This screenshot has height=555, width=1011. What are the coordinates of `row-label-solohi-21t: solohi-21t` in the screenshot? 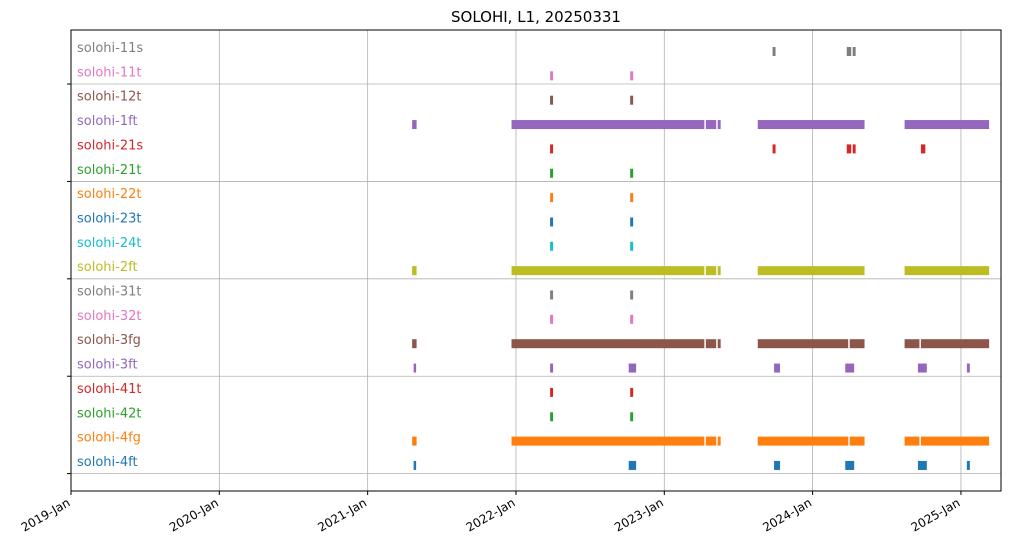 It's located at (109, 170).